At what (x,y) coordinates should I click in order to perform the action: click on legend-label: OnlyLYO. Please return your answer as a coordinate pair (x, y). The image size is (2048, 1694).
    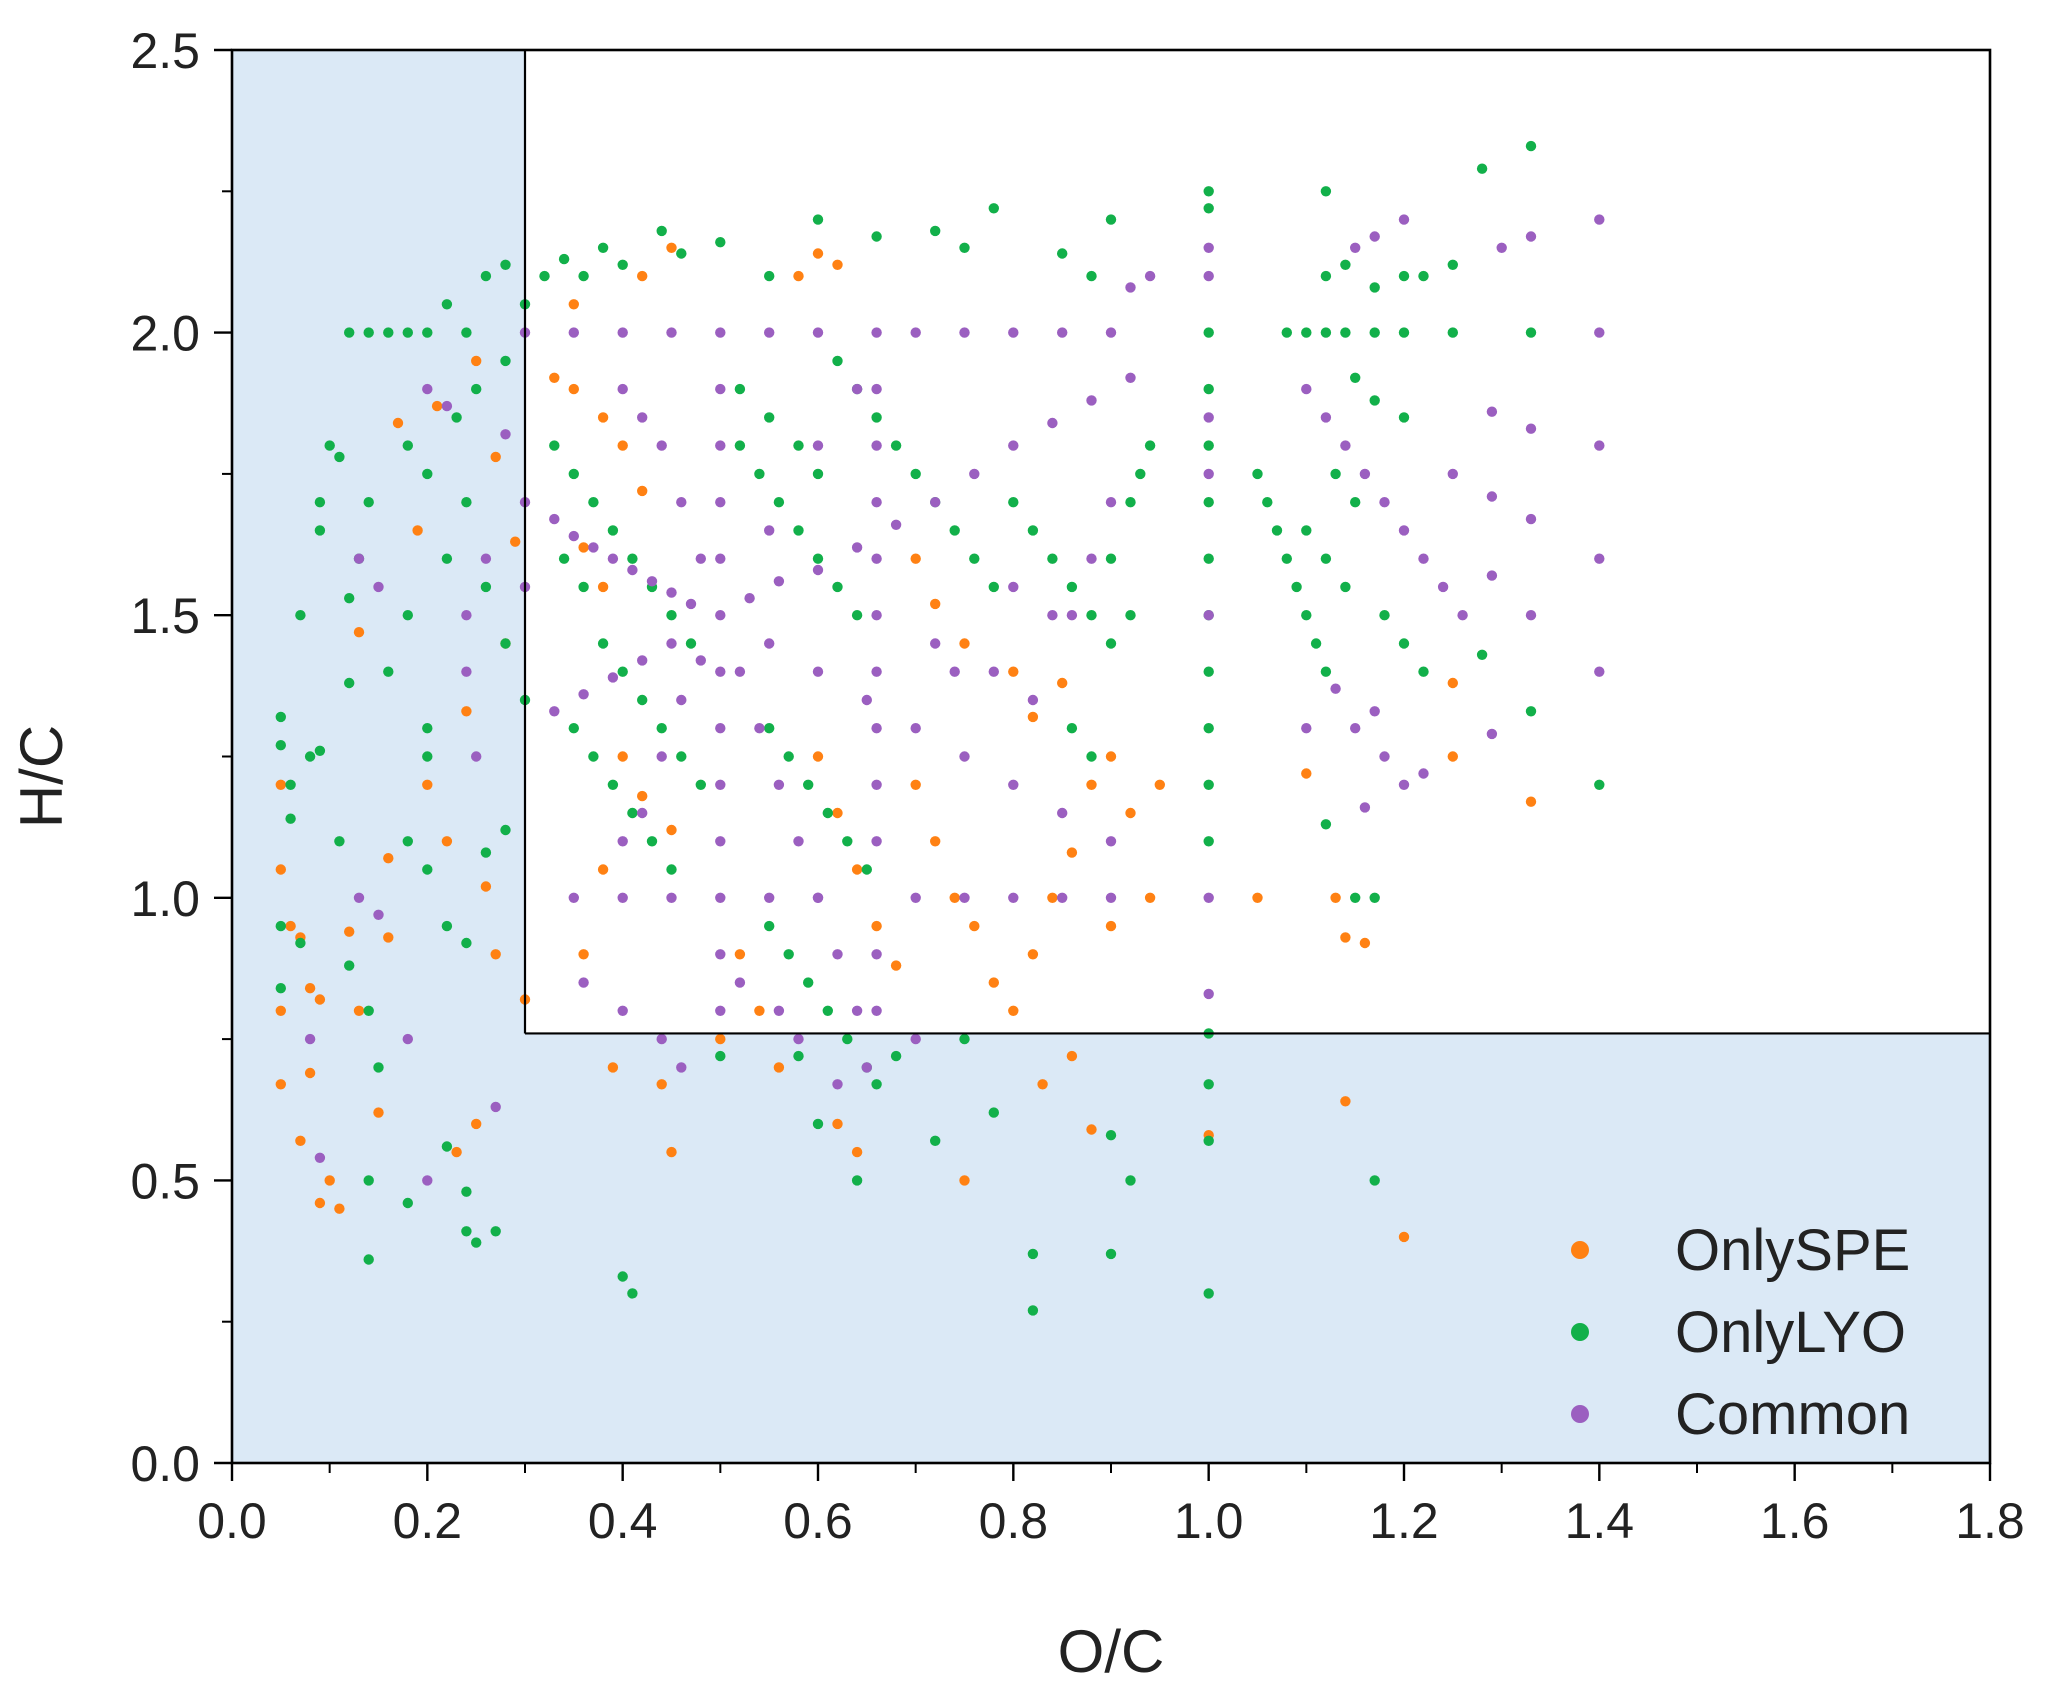
    Looking at the image, I should click on (1790, 1332).